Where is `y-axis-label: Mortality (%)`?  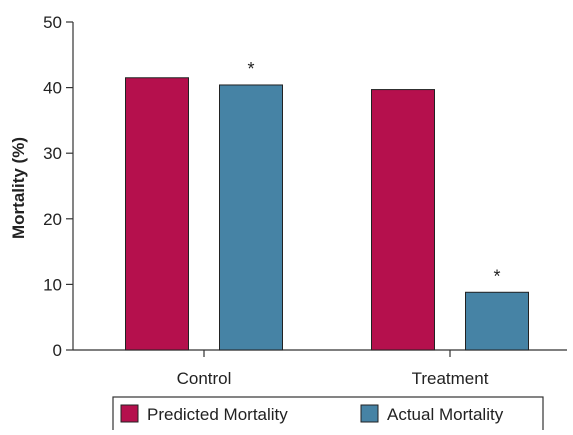
y-axis-label: Mortality (%) is located at coordinates (18, 188).